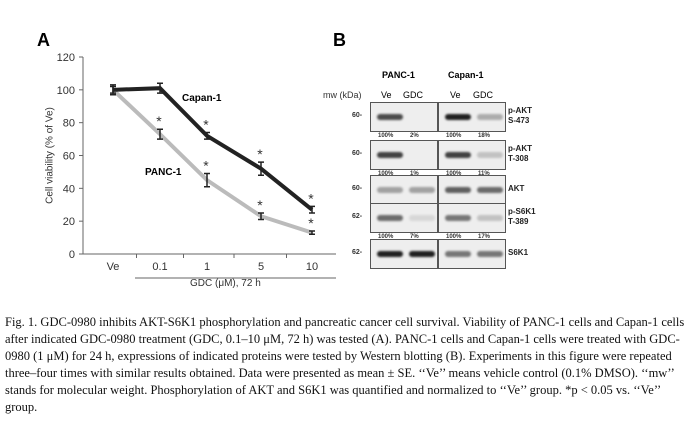 The height and width of the screenshot is (439, 700). Describe the element at coordinates (69, 222) in the screenshot. I see `y-tick-label: 20` at that location.